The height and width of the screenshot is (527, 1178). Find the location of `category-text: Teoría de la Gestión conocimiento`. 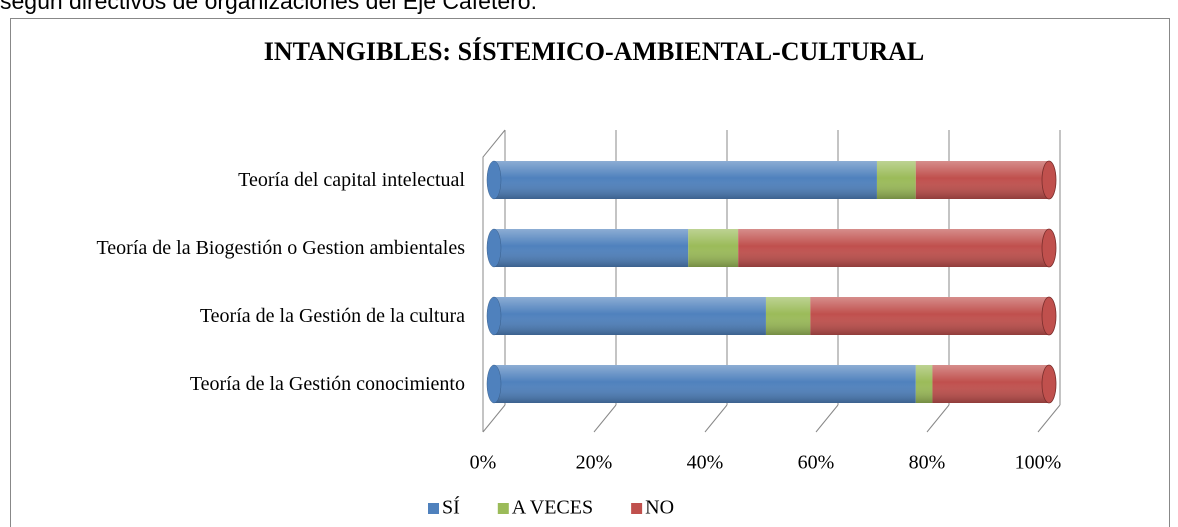

category-text: Teoría de la Gestión conocimiento is located at coordinates (327, 384).